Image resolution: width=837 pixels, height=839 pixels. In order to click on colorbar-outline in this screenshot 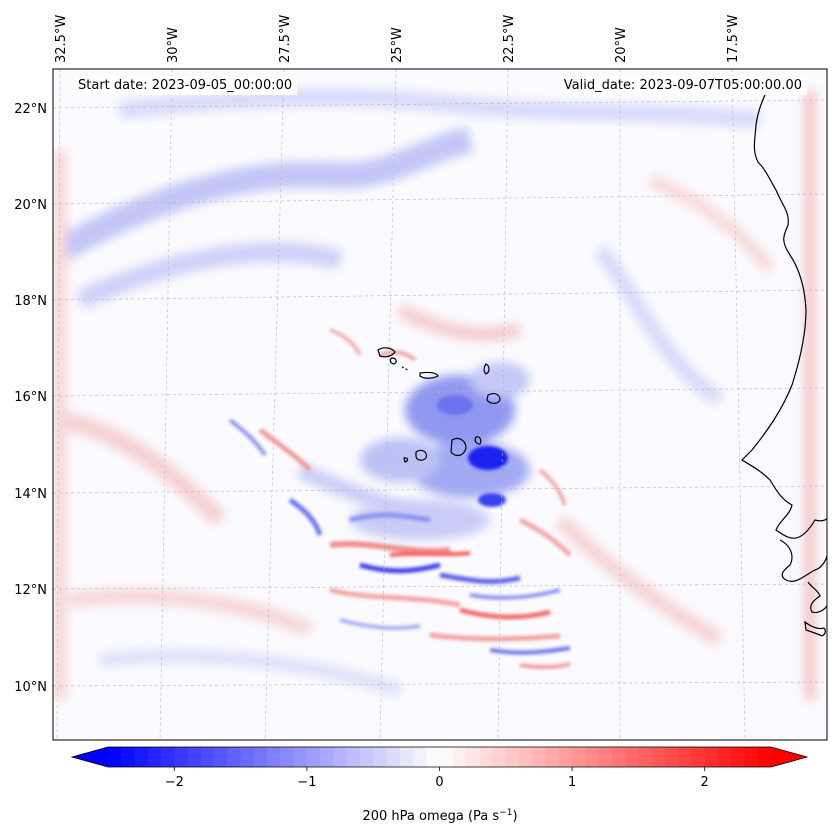, I will do `click(439, 757)`.